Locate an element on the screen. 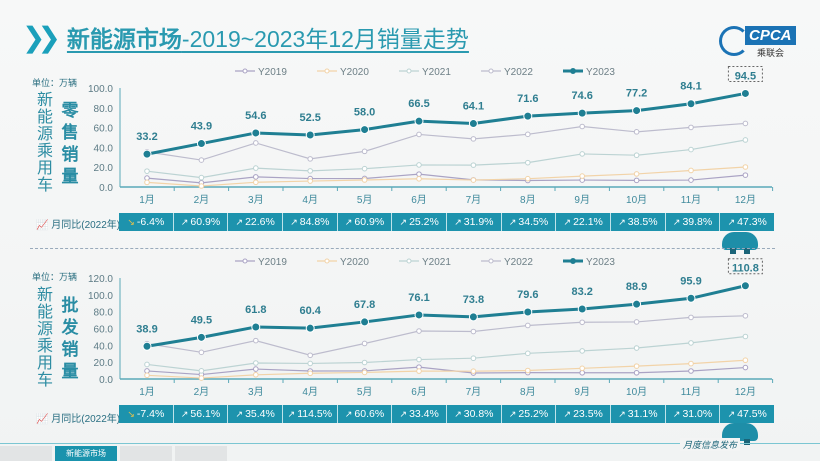  car-icon is located at coordinates (740, 243).